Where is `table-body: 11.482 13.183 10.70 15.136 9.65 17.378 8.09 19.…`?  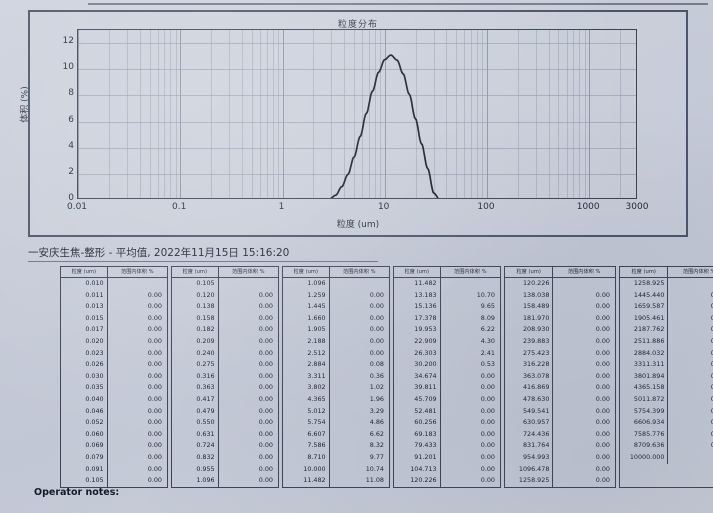 table-body: 11.482 13.183 10.70 15.136 9.65 17.378 8.09 19.… is located at coordinates (447, 382).